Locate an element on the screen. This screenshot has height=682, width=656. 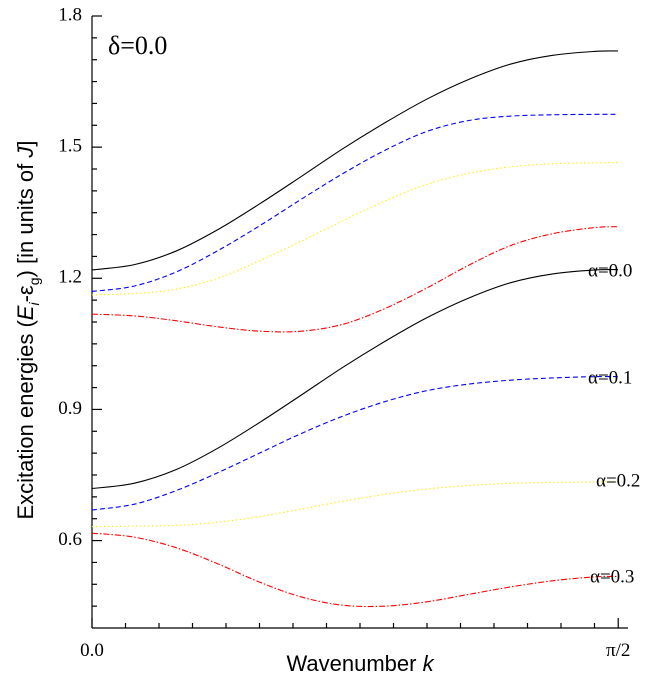
y-title-post: ) [in units of is located at coordinates (25, 218).